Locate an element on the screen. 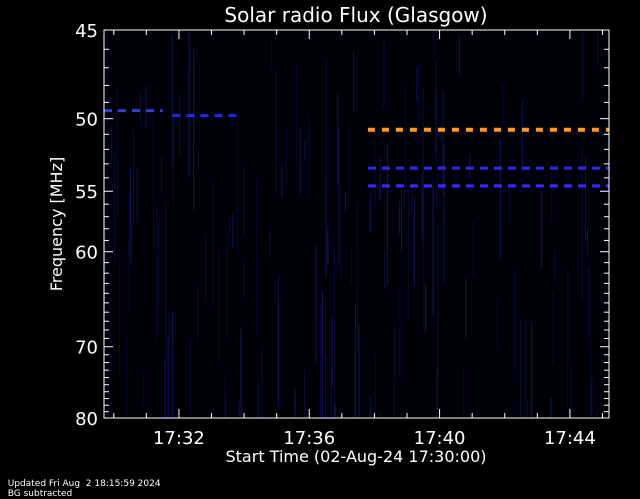  x-tick-label: 17:44 is located at coordinates (570, 438).